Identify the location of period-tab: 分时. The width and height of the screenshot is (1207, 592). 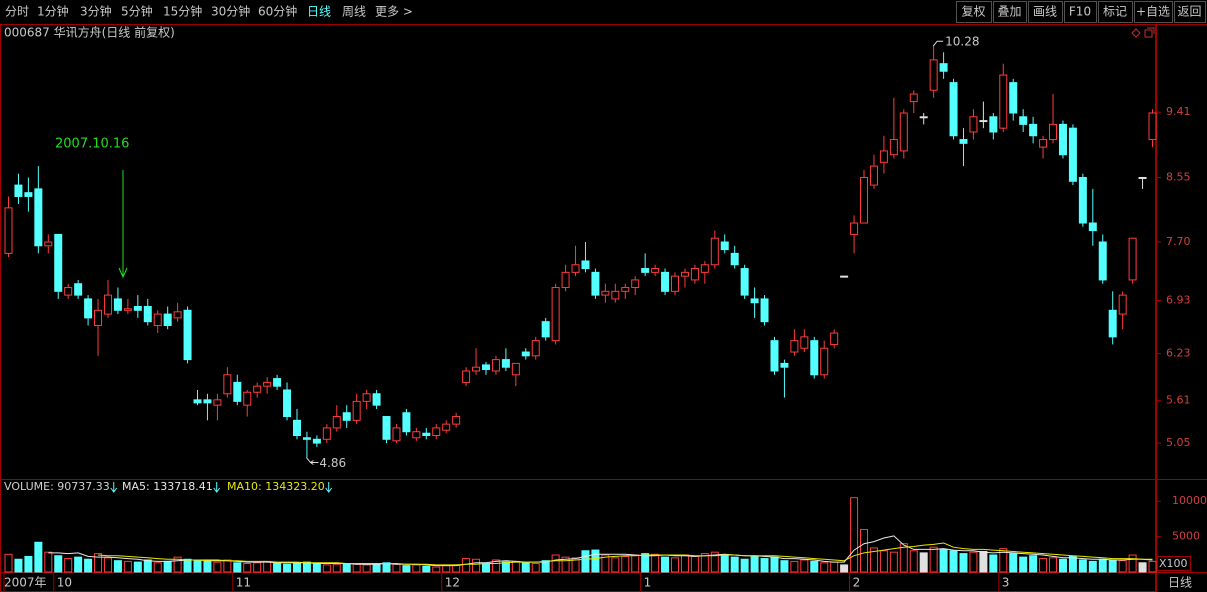
(17, 12).